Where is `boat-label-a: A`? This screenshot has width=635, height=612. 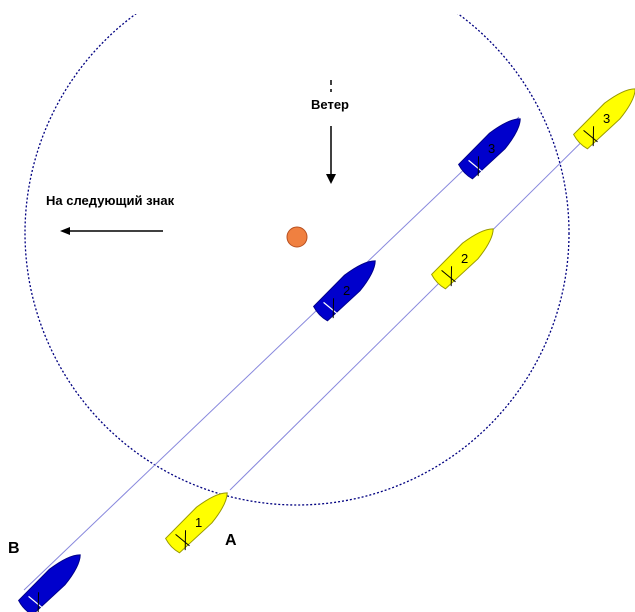 boat-label-a: A is located at coordinates (231, 540).